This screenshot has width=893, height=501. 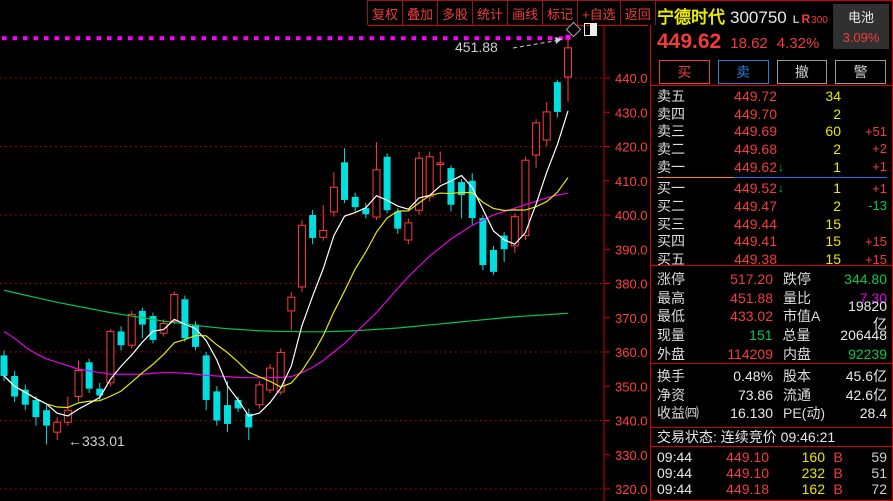 I want to click on price-direction-arrow: ↓, so click(x=781, y=166).